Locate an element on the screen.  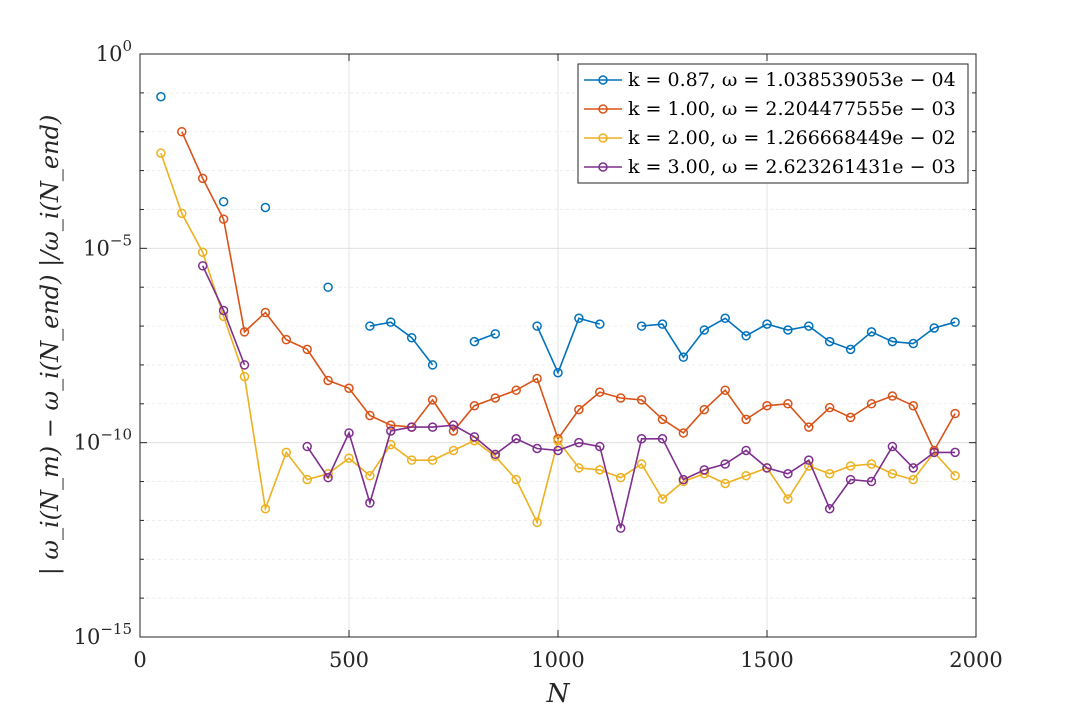
y-tick-label: 10⁻¹⁰ is located at coordinates (103, 440).